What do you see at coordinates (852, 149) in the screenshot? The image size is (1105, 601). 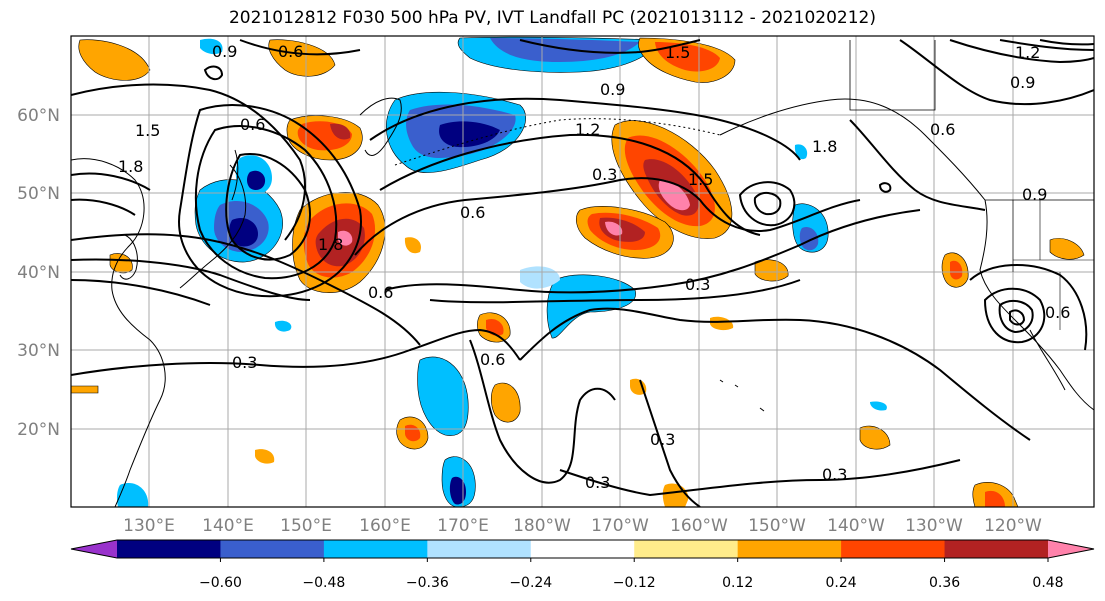 I see `alaska-coastline` at bounding box center [852, 149].